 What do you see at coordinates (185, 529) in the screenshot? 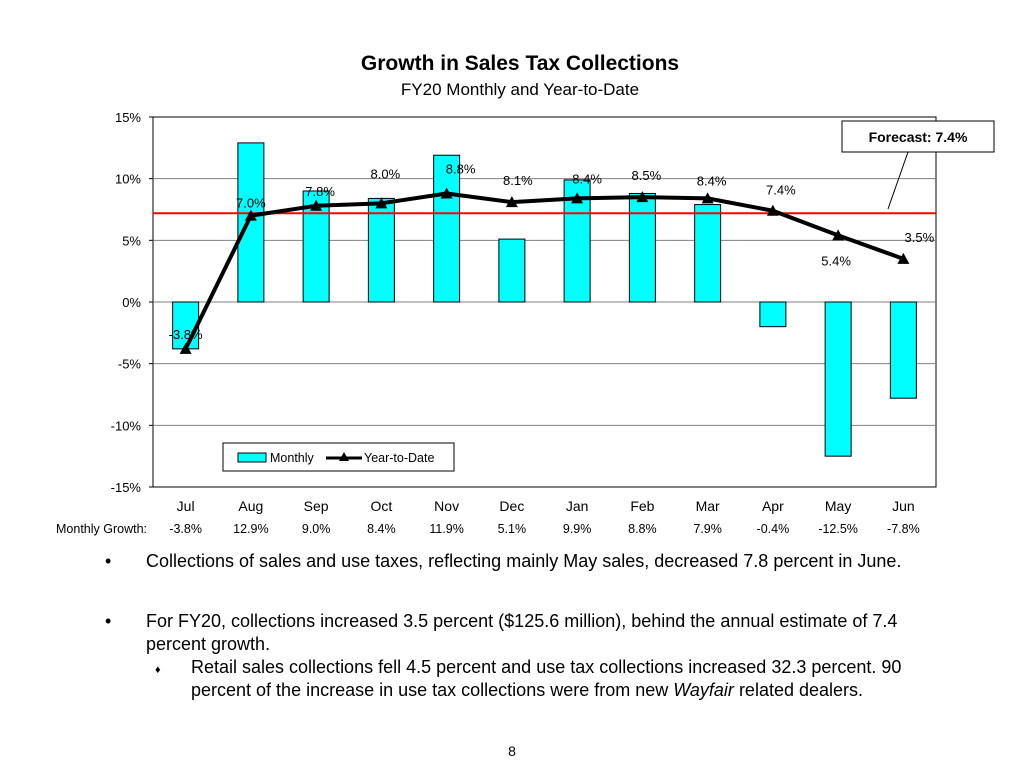
I see `monthly-growth-value: -3.8%` at bounding box center [185, 529].